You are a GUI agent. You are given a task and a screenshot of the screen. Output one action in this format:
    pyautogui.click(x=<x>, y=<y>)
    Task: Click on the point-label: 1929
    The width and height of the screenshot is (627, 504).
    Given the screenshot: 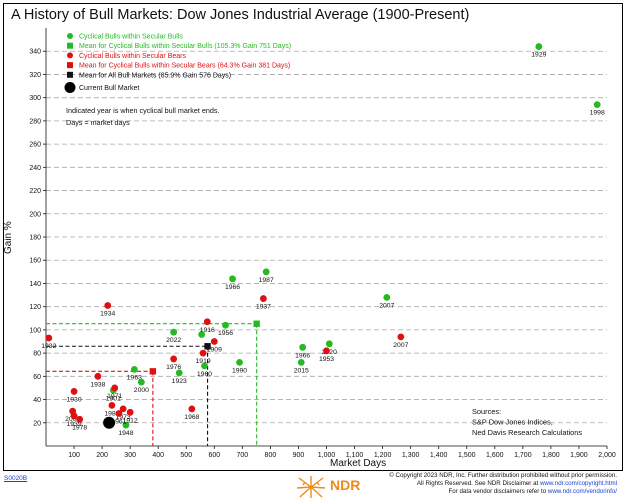 What is the action you would take?
    pyautogui.click(x=538, y=55)
    